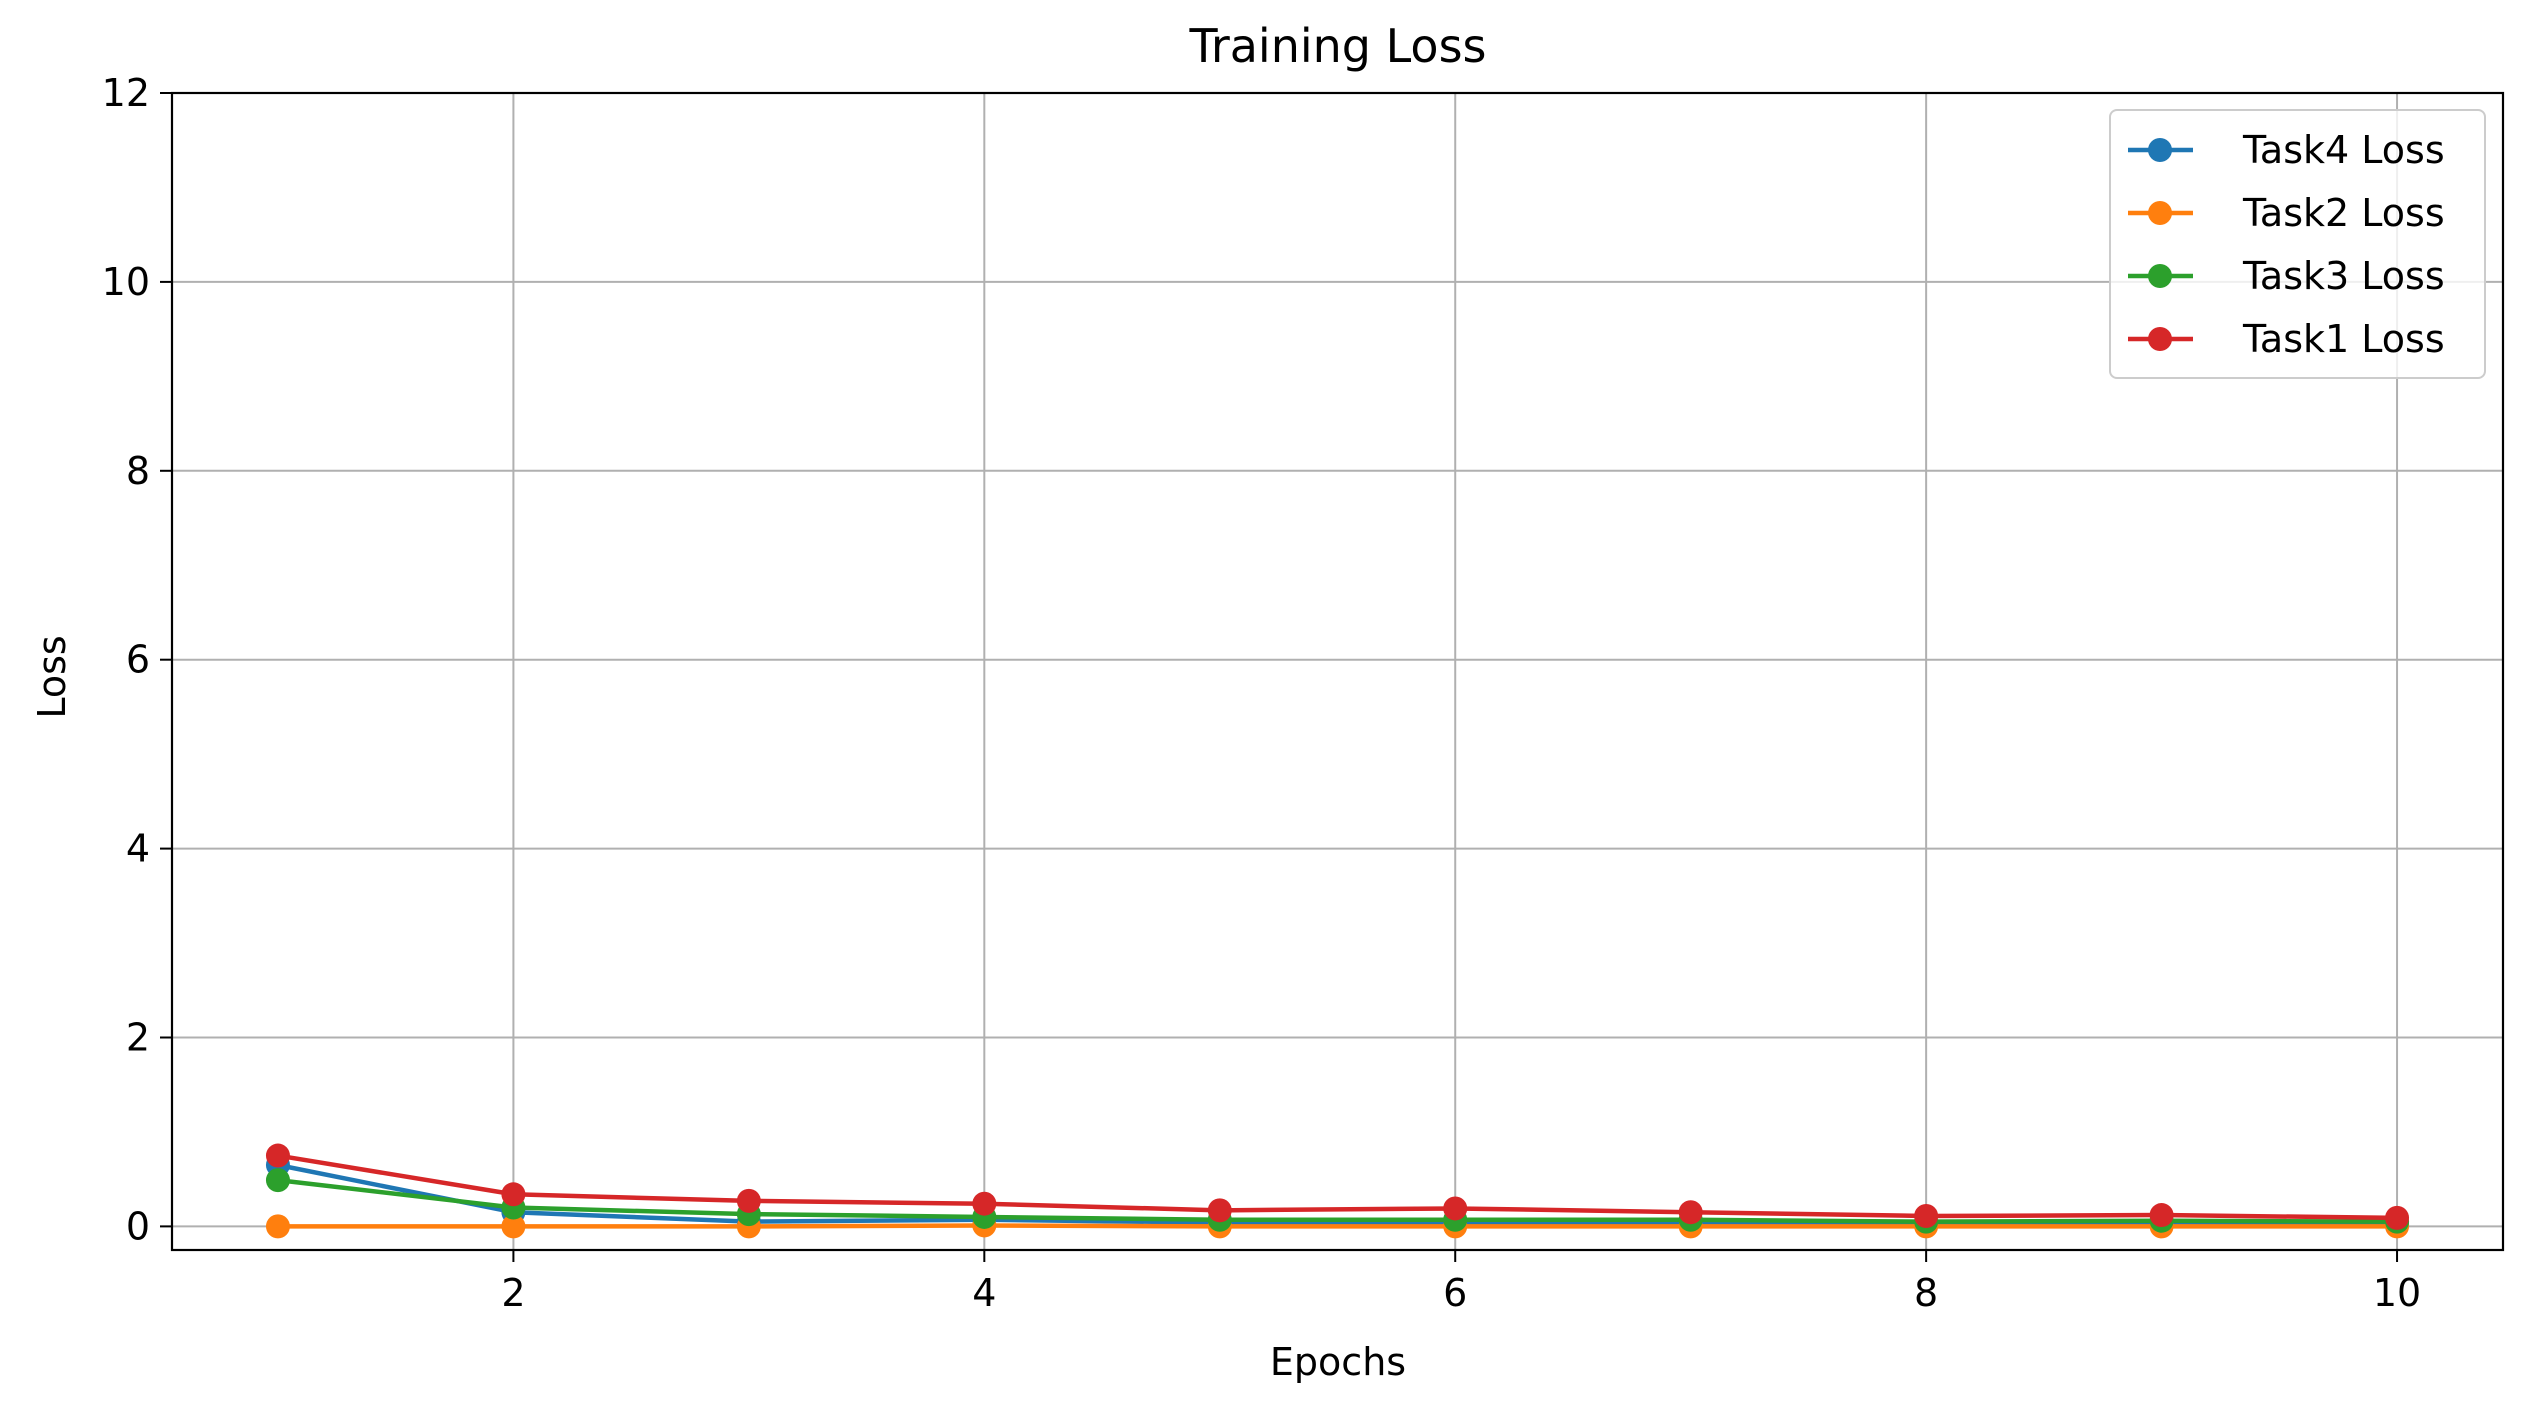 The height and width of the screenshot is (1411, 2525). Describe the element at coordinates (2343, 276) in the screenshot. I see `legend-label: Task3 Loss` at that location.